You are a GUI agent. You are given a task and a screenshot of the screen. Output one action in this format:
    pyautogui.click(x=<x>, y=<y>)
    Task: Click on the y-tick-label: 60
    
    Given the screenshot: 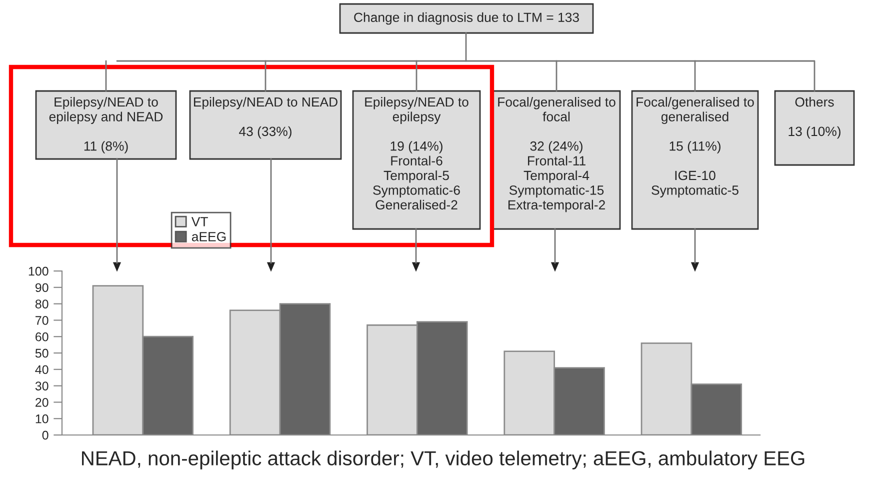 What is the action you would take?
    pyautogui.click(x=42, y=337)
    